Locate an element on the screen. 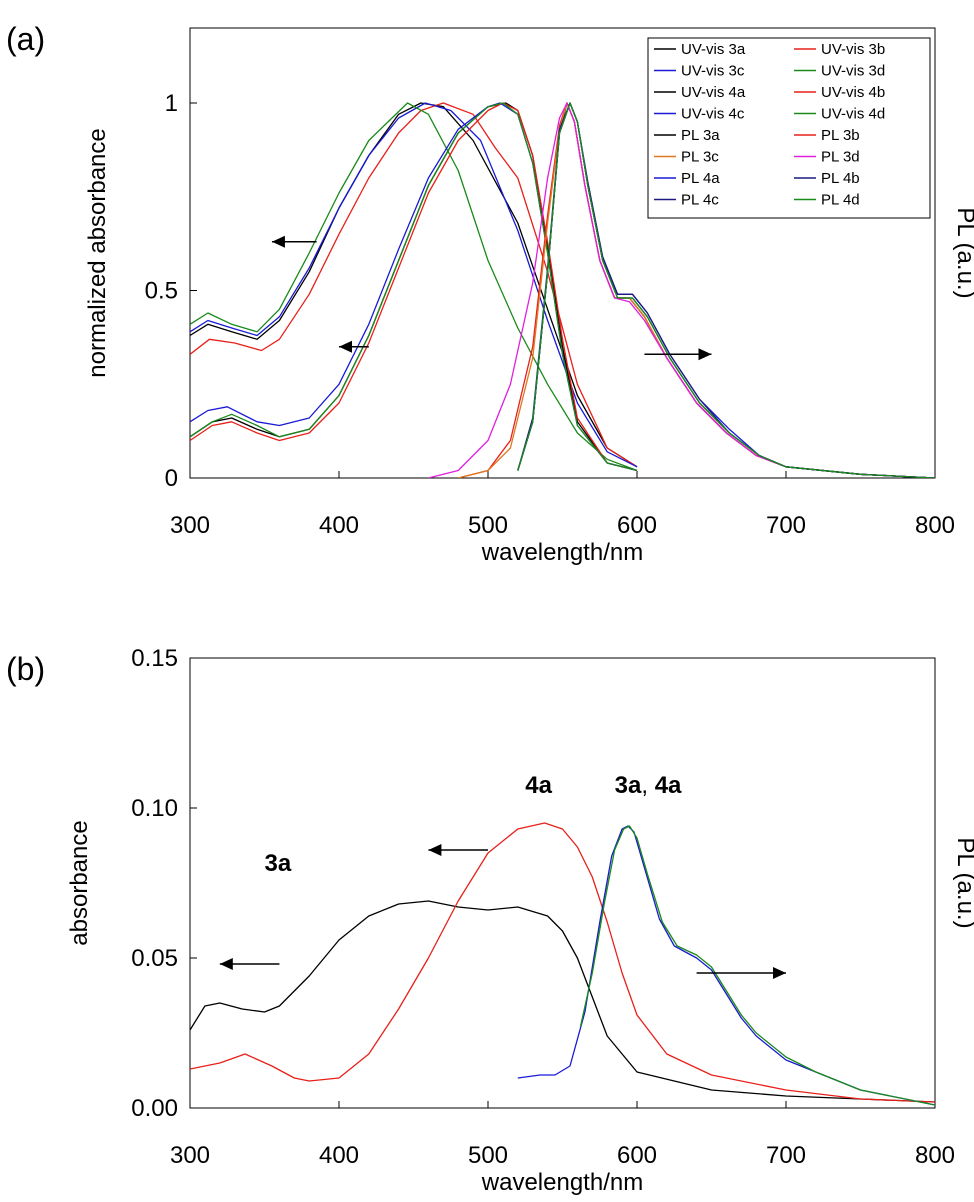 The width and height of the screenshot is (974, 1202). y-tick-label: 0.05 is located at coordinates (154, 958).